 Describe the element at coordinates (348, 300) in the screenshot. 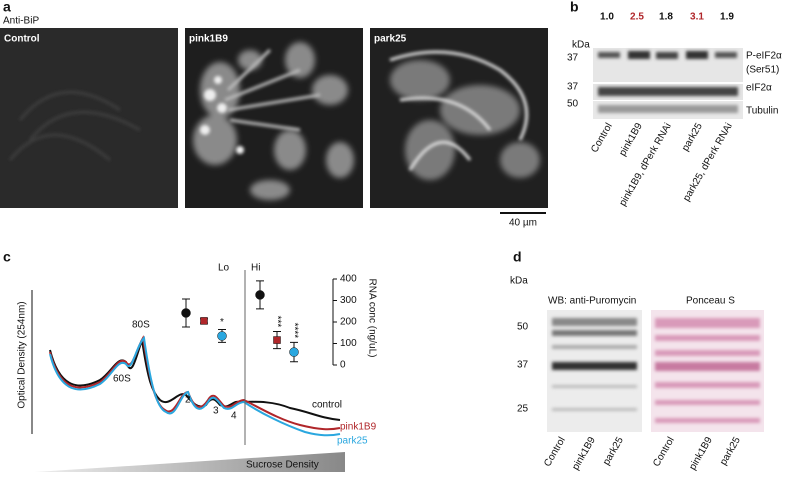

I see `rna-tick-label: 300` at that location.